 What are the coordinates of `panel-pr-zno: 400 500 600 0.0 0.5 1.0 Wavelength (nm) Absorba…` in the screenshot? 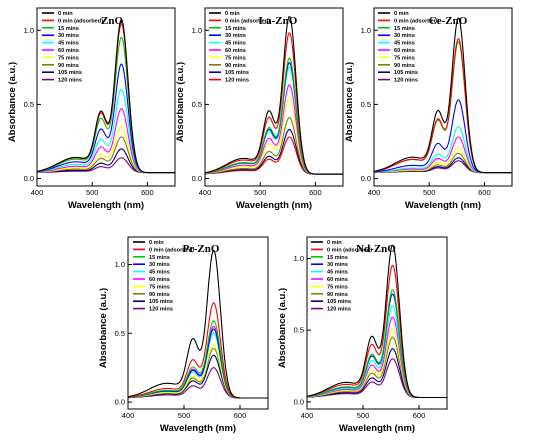 It's located at (183, 335).